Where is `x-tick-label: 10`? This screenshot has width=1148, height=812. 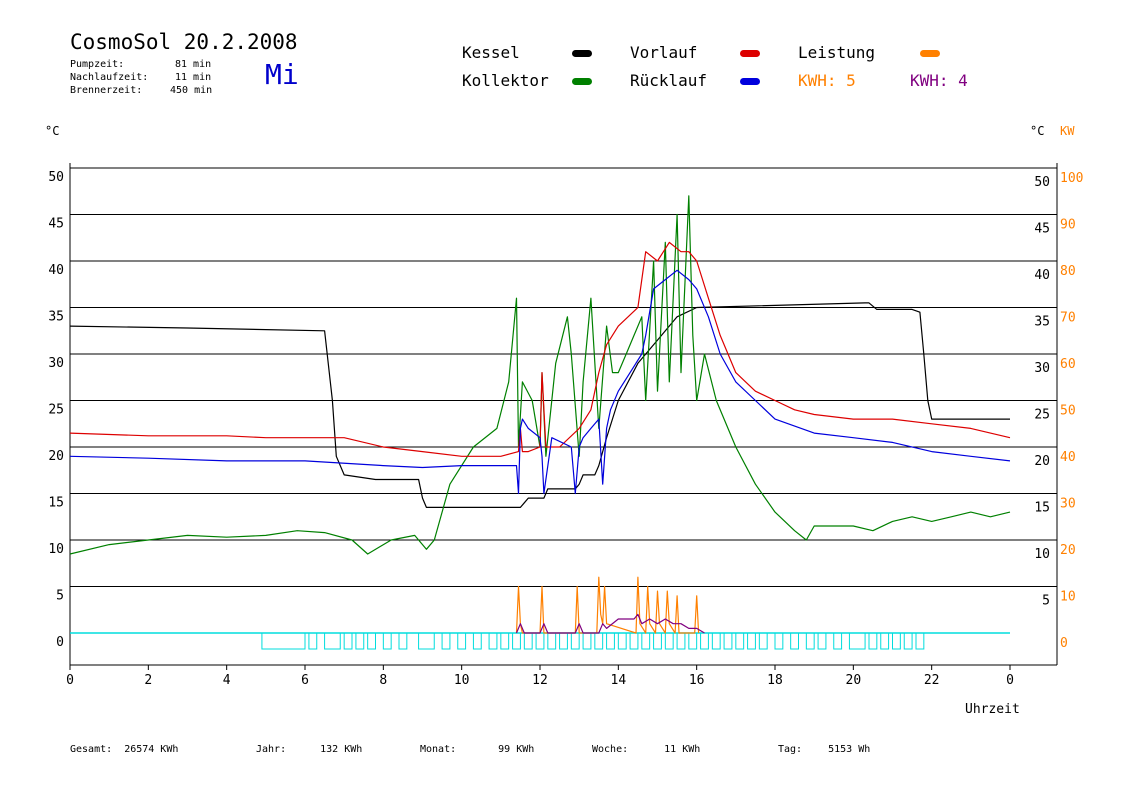 x-tick-label: 10 is located at coordinates (462, 680).